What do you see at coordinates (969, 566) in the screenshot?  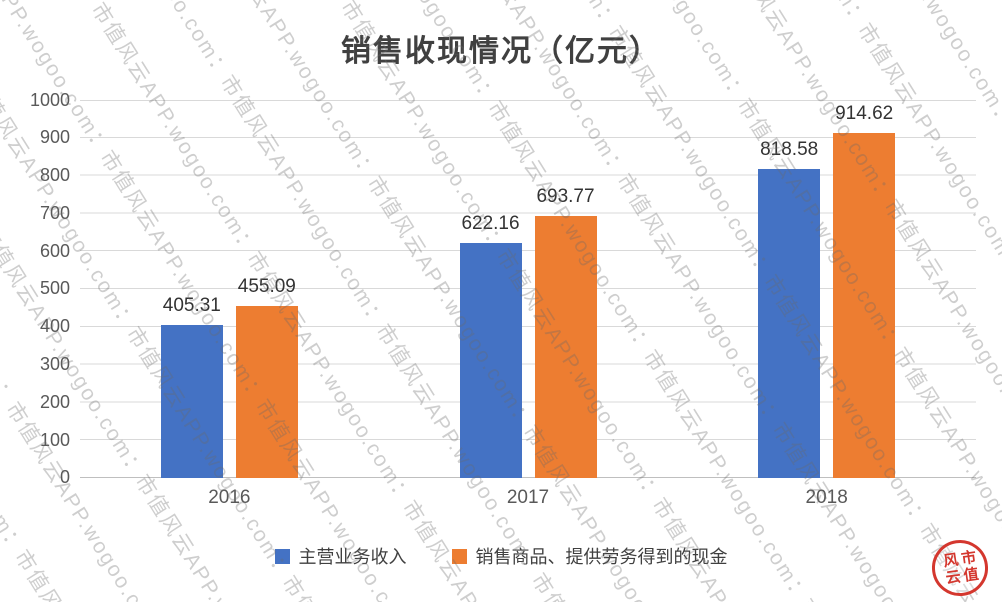 I see `seal-text-right: 市值` at bounding box center [969, 566].